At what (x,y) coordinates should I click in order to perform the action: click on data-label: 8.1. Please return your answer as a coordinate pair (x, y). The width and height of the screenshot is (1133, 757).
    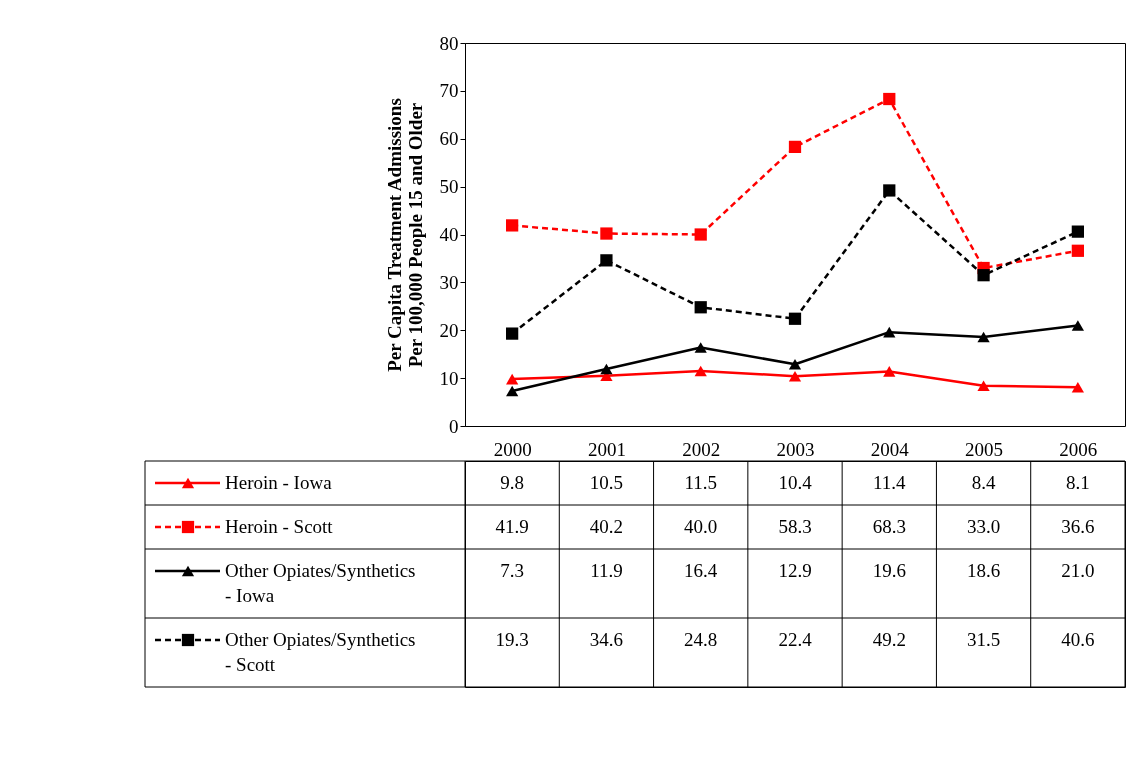
    Looking at the image, I should click on (1077, 482).